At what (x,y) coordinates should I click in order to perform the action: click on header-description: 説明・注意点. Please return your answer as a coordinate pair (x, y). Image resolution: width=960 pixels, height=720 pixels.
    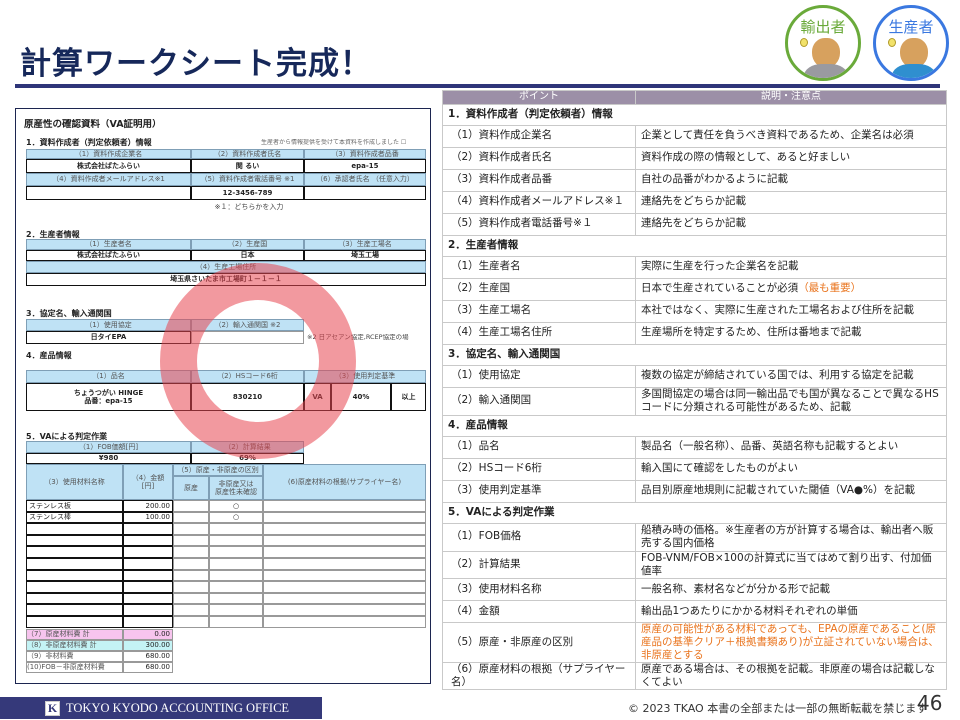
    Looking at the image, I should click on (791, 97).